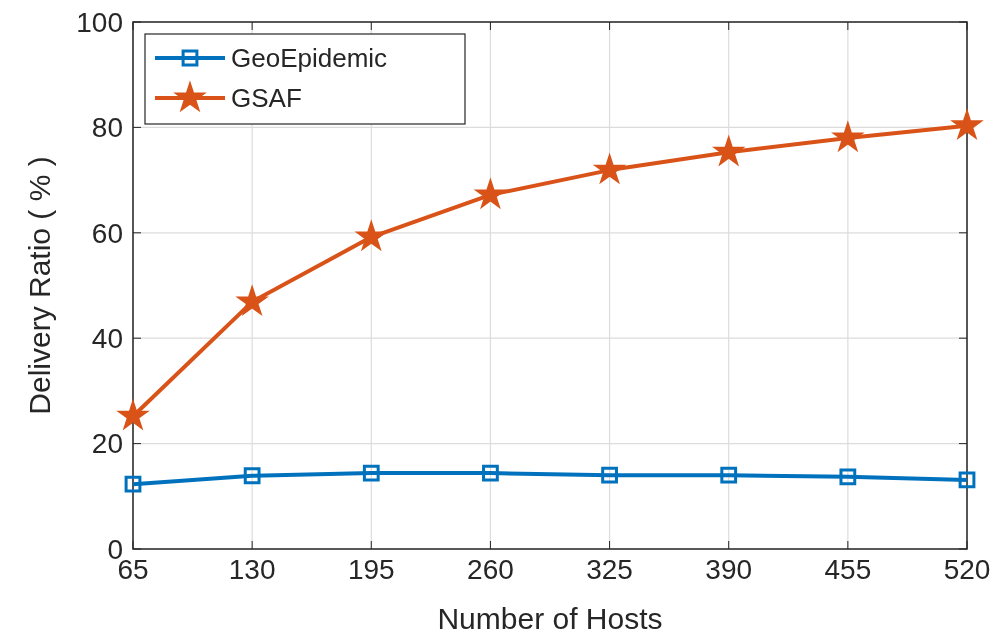 This screenshot has width=1001, height=641. I want to click on y-tick-label: 60, so click(107, 233).